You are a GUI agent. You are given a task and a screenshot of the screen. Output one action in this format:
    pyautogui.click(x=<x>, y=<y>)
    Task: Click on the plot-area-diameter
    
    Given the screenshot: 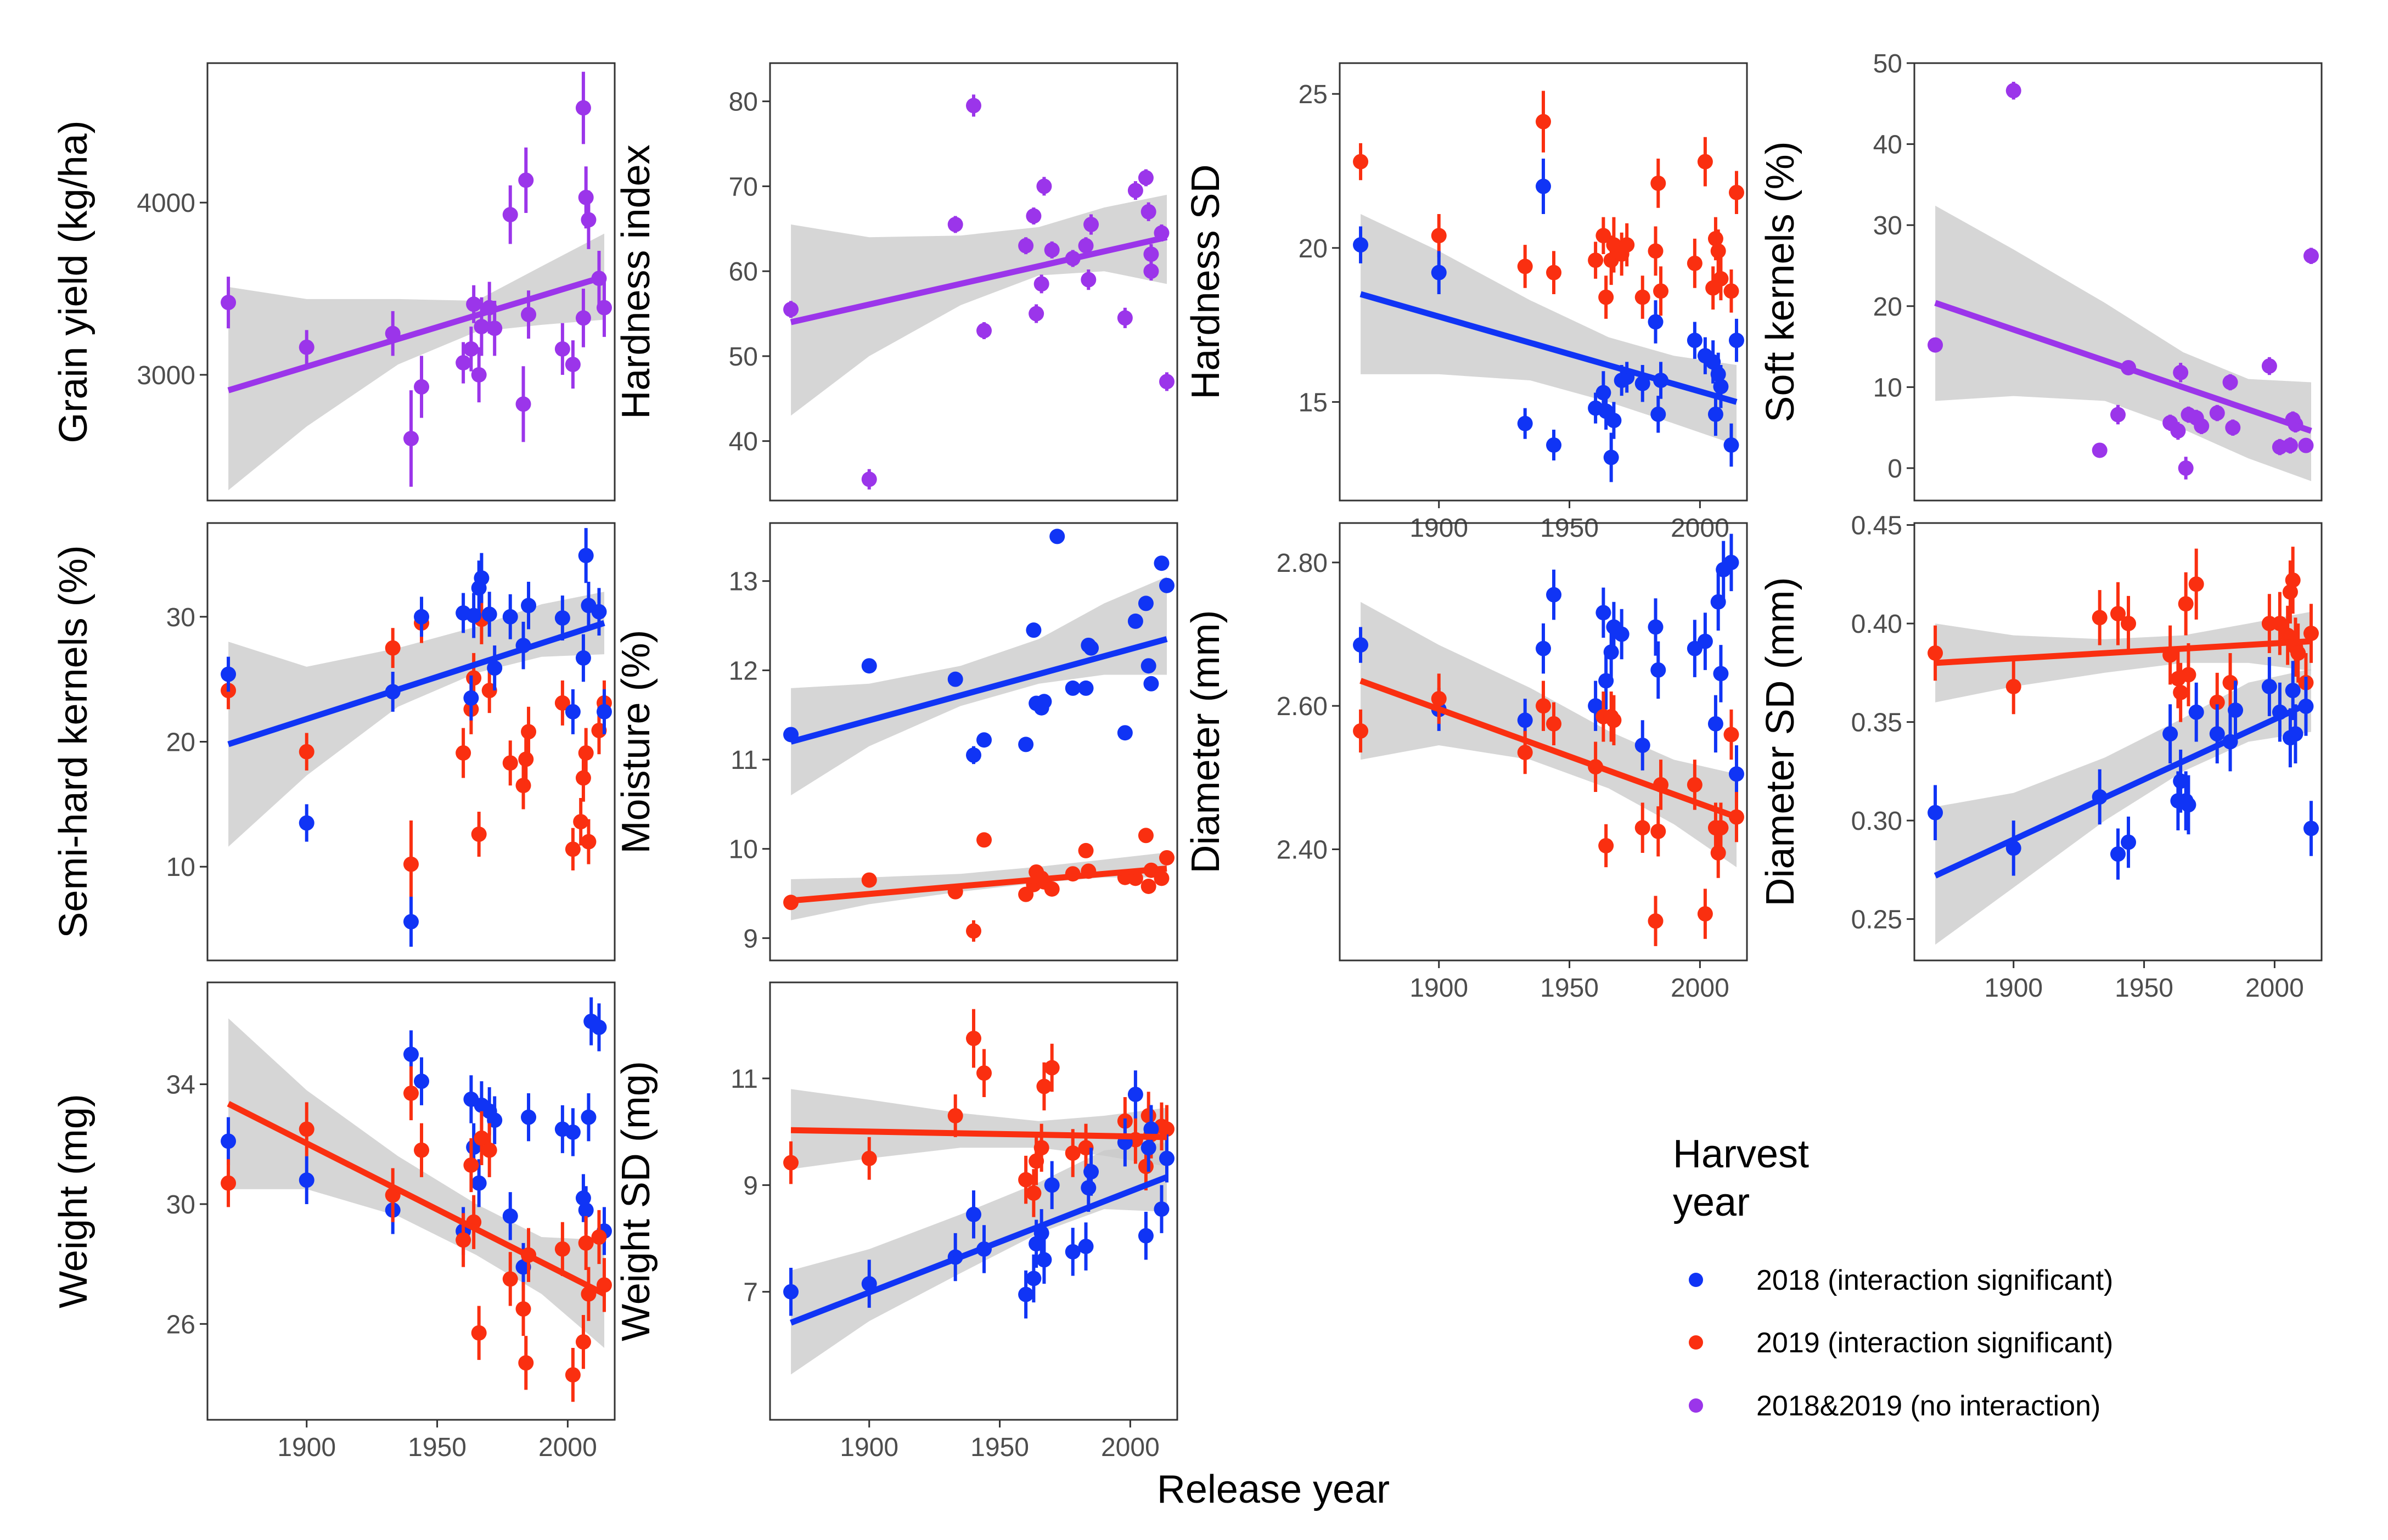 What is the action you would take?
    pyautogui.click(x=1548, y=740)
    